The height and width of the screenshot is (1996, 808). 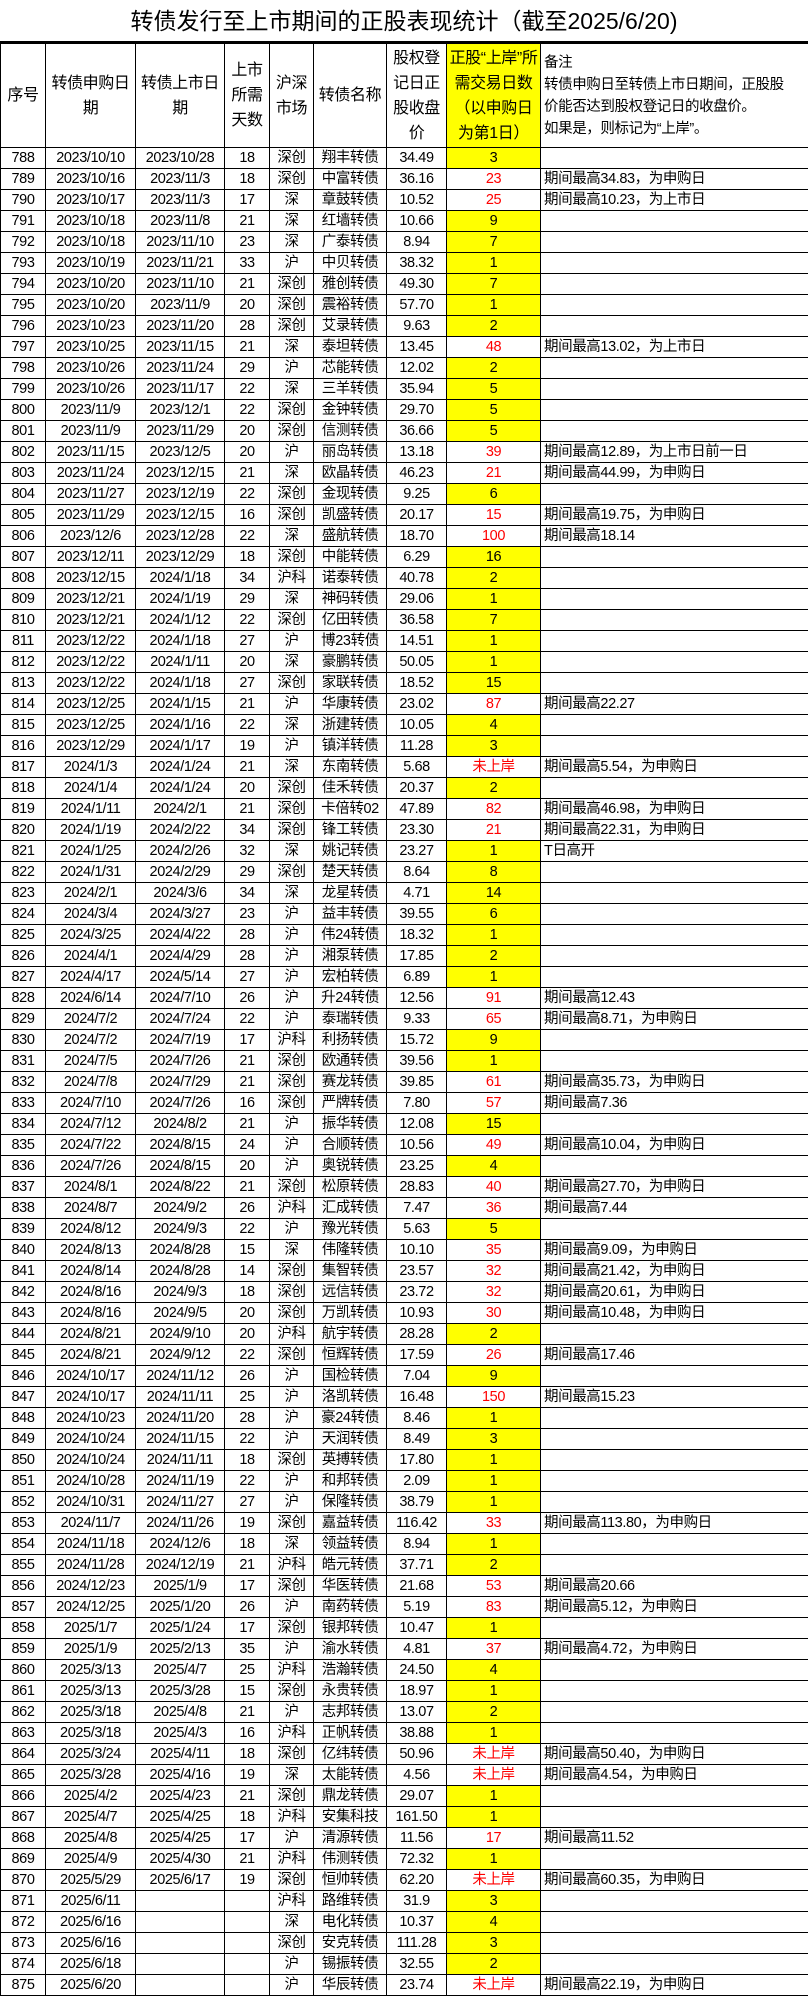 What do you see at coordinates (404, 1628) in the screenshot?
I see `table-row: 858 2025/1/7 2025/1/24 17 深创 银邦转债 10.47 1` at bounding box center [404, 1628].